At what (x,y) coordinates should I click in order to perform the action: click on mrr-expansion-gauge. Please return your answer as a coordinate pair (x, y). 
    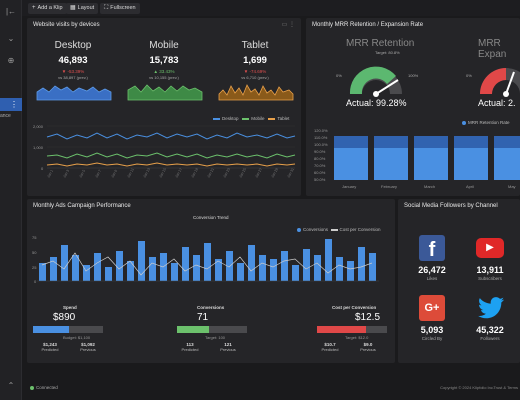
    Looking at the image, I should click on (500, 82).